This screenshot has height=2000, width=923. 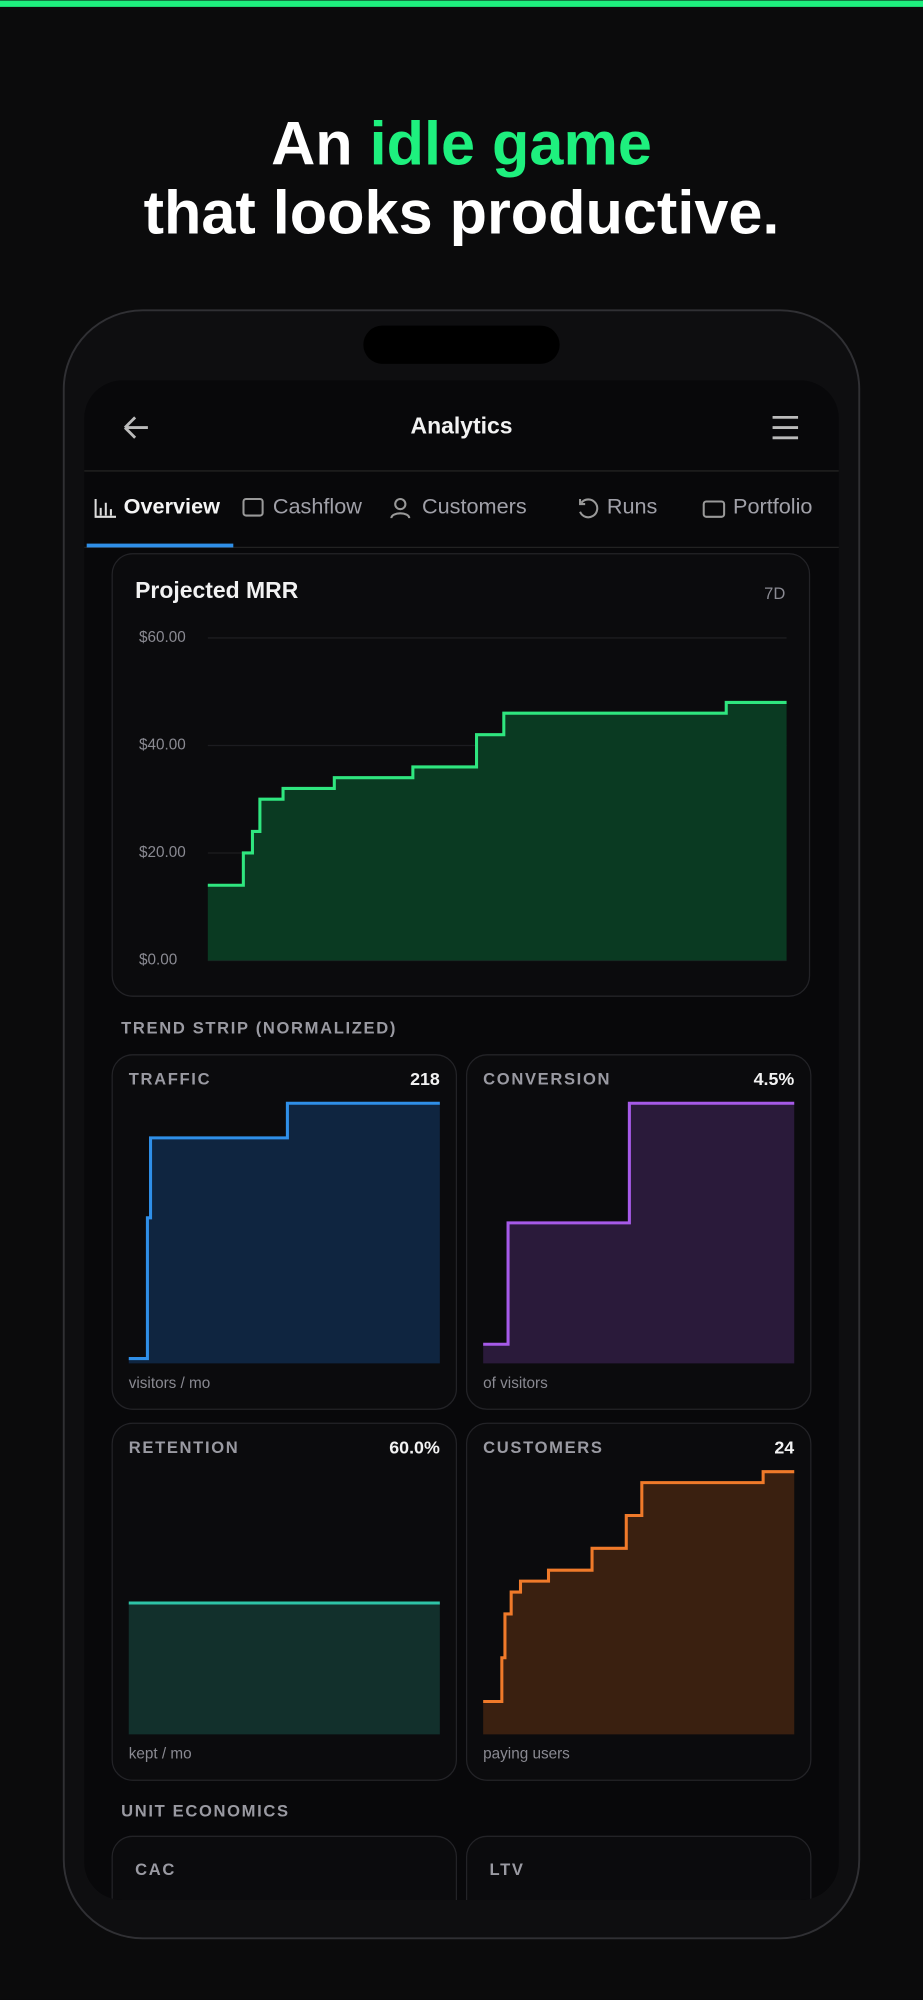 What do you see at coordinates (217, 590) in the screenshot?
I see `chart-title: Projected MRR` at bounding box center [217, 590].